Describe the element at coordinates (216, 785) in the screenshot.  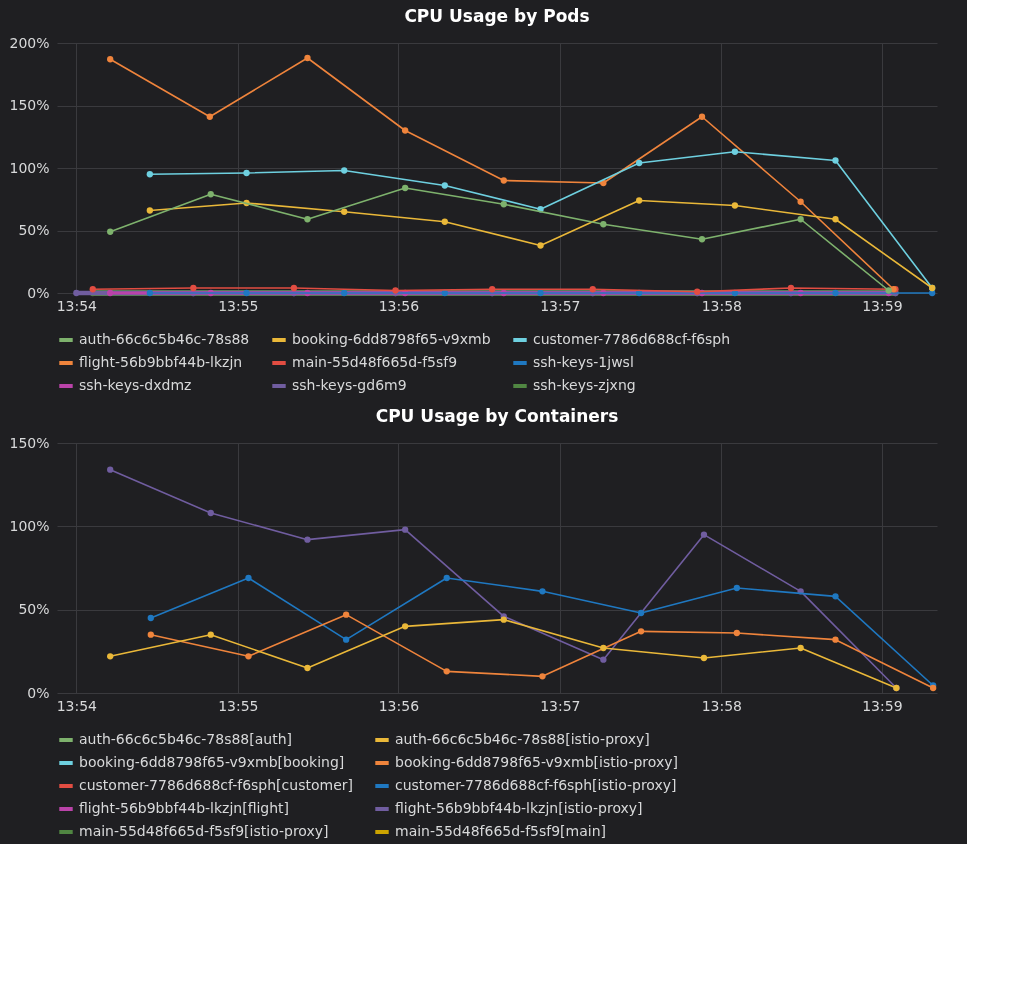
I see `legend-label: customer-7786d688cf-f6sph[customer]` at that location.